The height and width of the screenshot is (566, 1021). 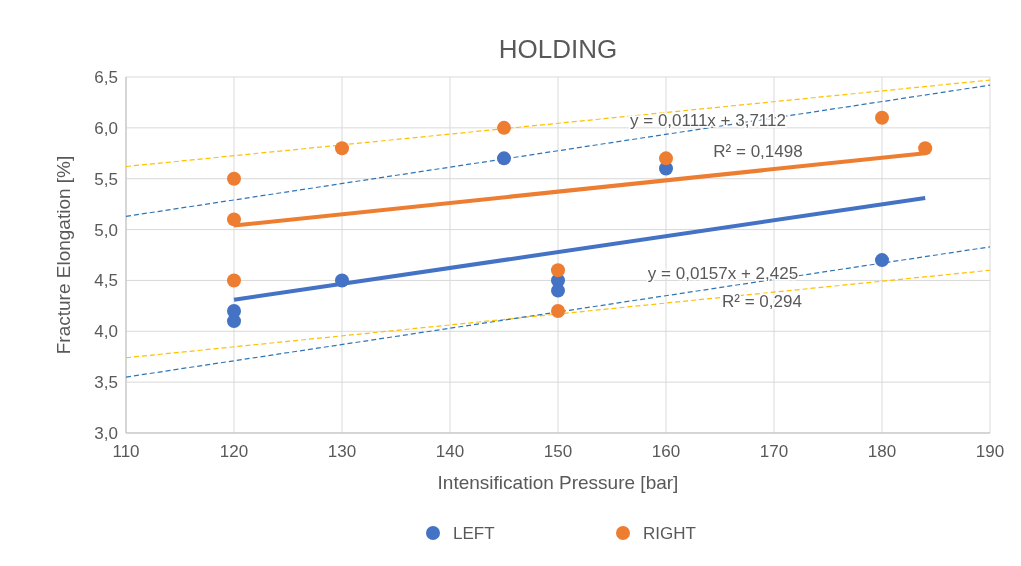 What do you see at coordinates (474, 533) in the screenshot?
I see `legend-label: LEFT` at bounding box center [474, 533].